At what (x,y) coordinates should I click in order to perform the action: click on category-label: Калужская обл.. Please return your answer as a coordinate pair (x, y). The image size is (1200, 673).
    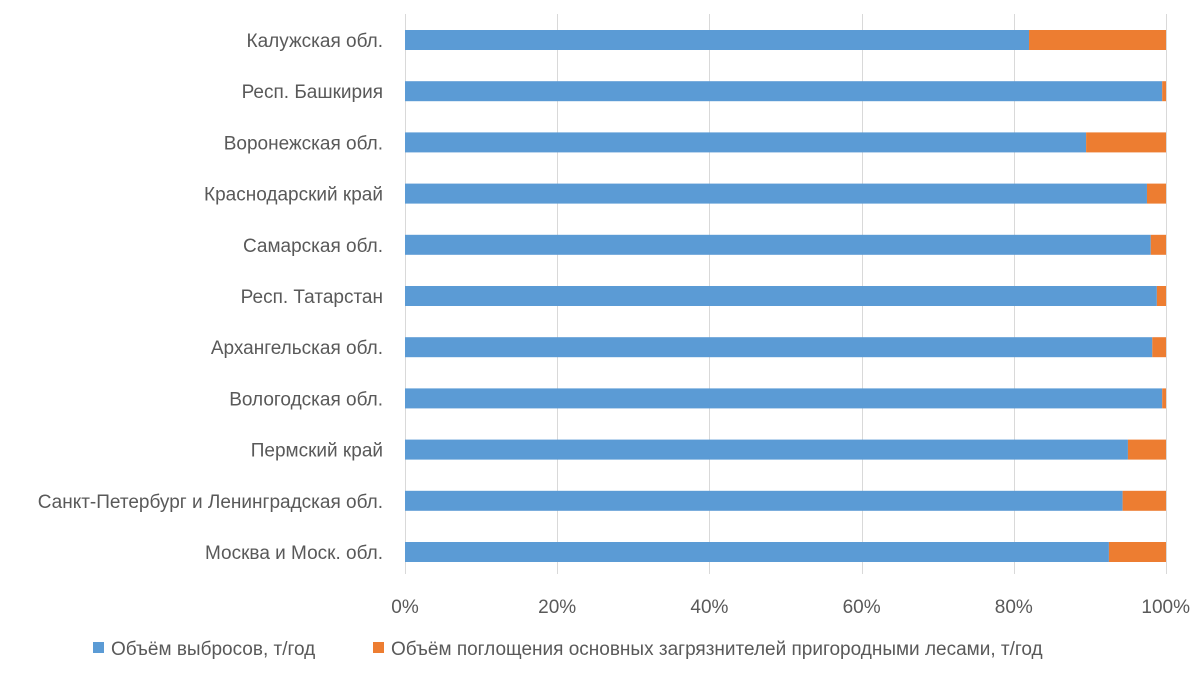
    Looking at the image, I should click on (315, 41).